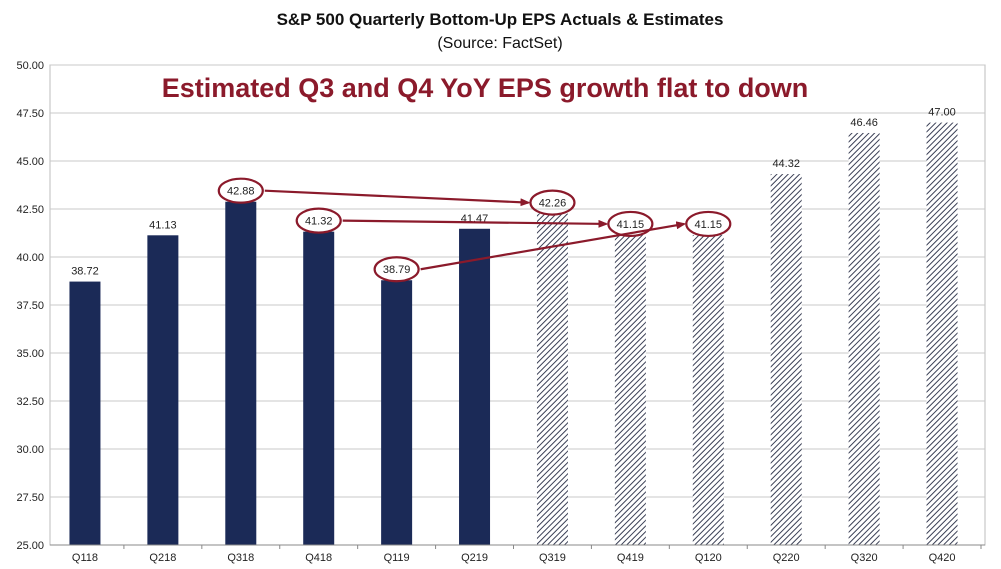 The width and height of the screenshot is (1001, 569). Describe the element at coordinates (30, 450) in the screenshot. I see `y-tick-label: 30.00` at that location.